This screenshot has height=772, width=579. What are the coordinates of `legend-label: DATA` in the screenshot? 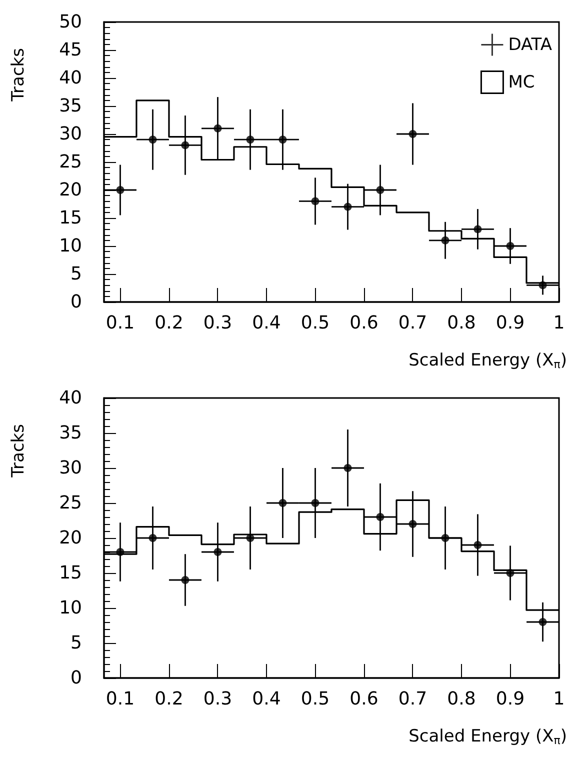 It's located at (530, 44).